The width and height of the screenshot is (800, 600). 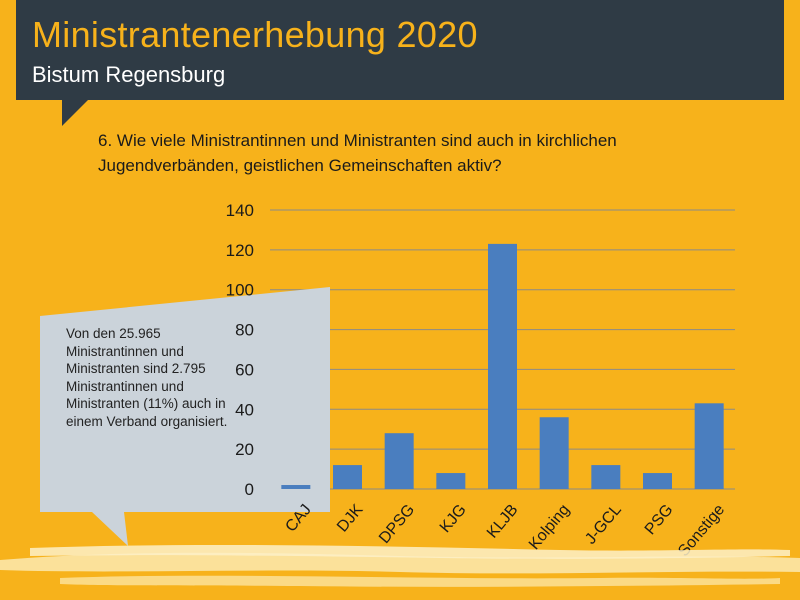 What do you see at coordinates (244, 409) in the screenshot?
I see `y-tick-label: 40` at bounding box center [244, 409].